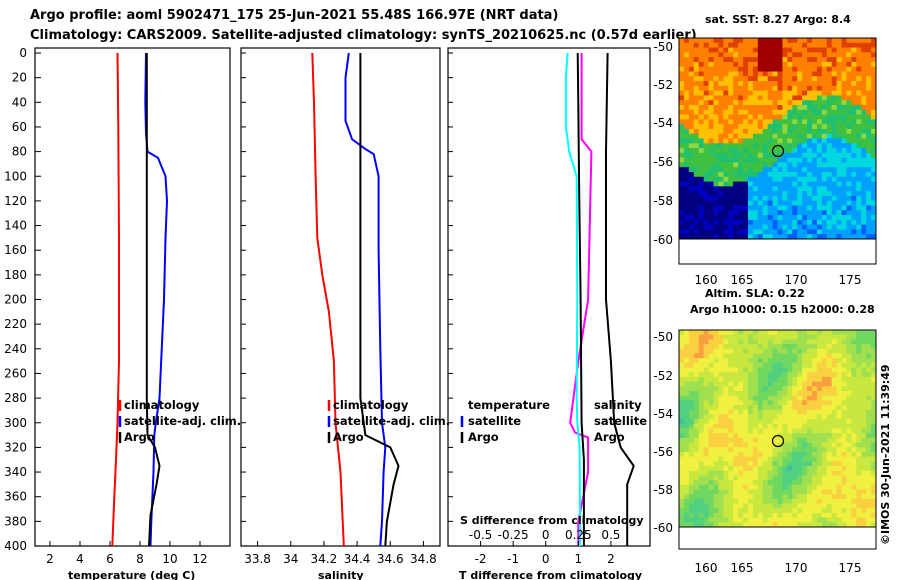 This screenshot has width=900, height=580. What do you see at coordinates (199, 559) in the screenshot?
I see `temperature-tick-label: 12` at bounding box center [199, 559].